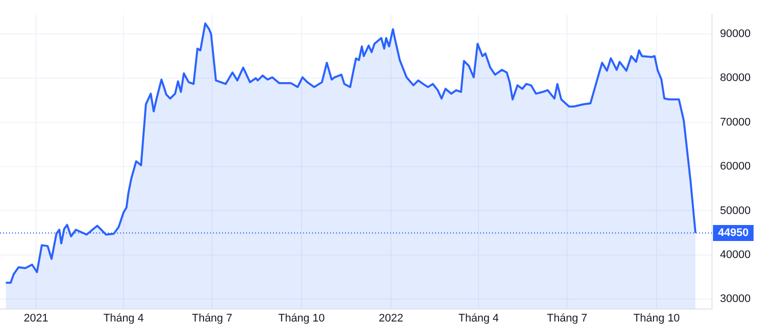 This screenshot has width=770, height=330. I want to click on y-tick-label: 90000, so click(735, 34).